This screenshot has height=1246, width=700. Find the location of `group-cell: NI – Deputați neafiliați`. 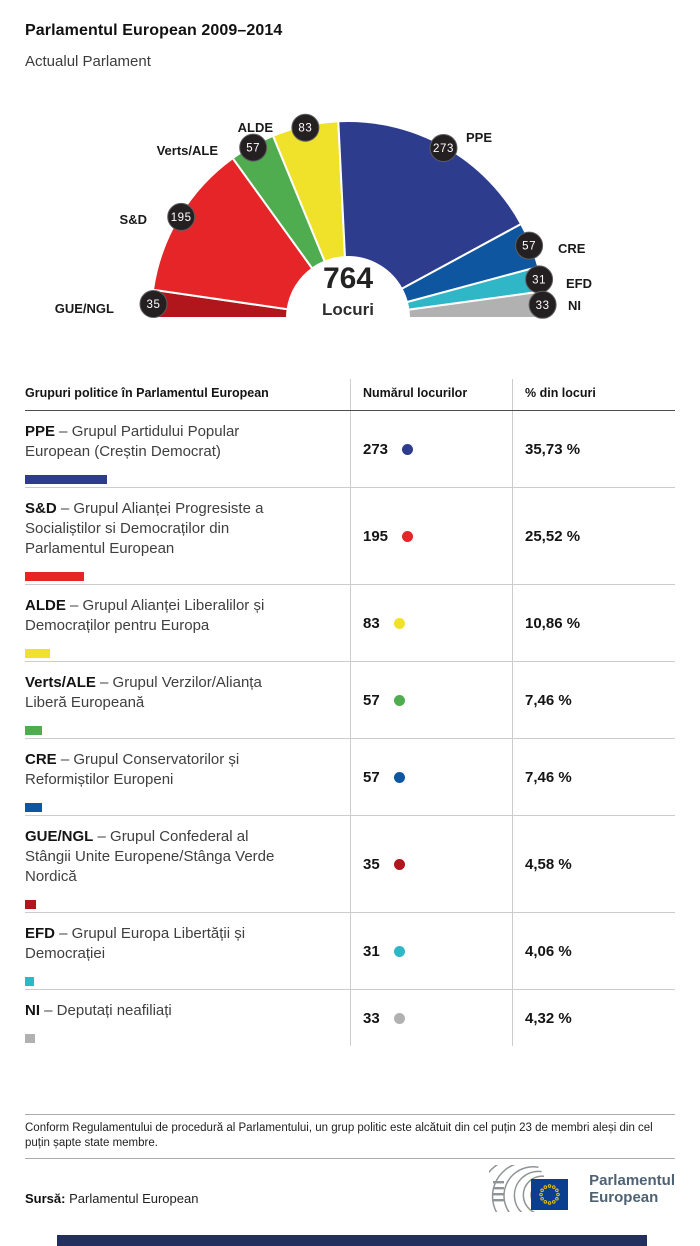

group-cell: NI – Deputați neafiliați is located at coordinates (187, 1018).